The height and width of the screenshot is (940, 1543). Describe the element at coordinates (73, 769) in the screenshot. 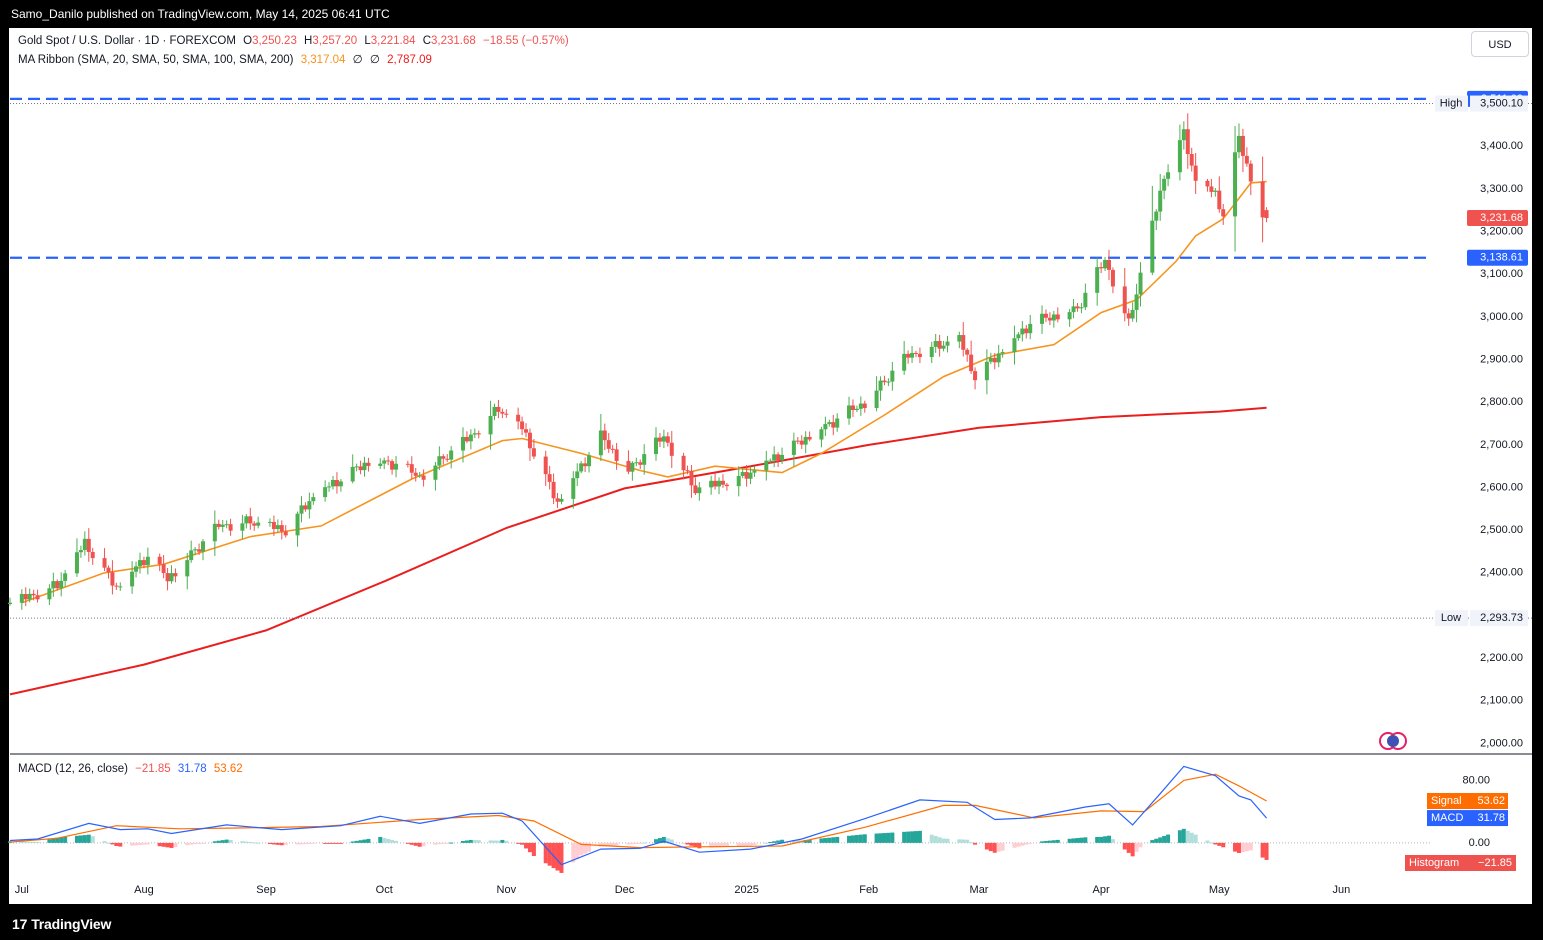

I see `macd-label: MACD (12, 26, close)` at that location.